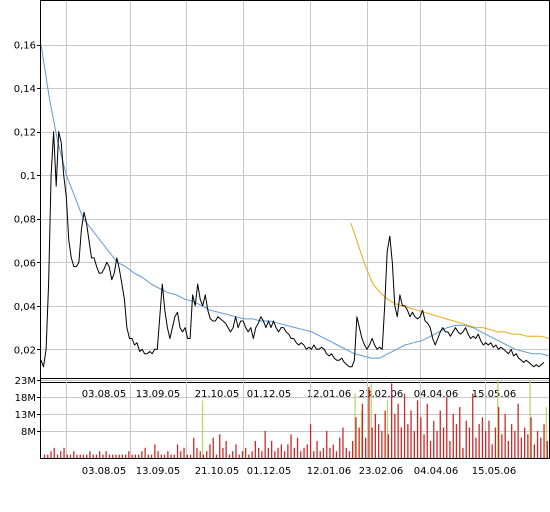  What do you see at coordinates (25, 89) in the screenshot?
I see `price-y-tick-label: 0,14` at bounding box center [25, 89].